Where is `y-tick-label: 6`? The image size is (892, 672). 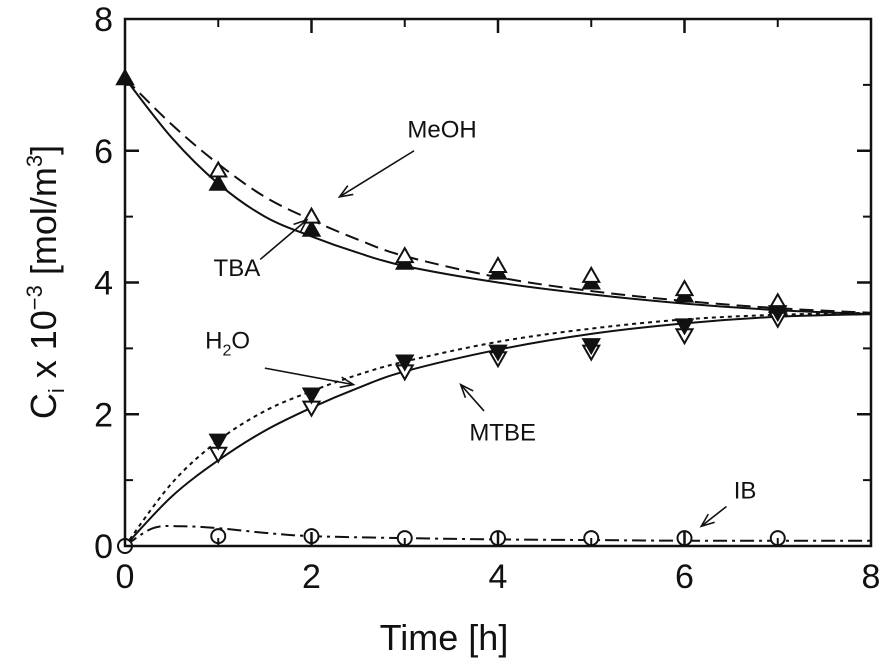 y-tick-label: 6 is located at coordinates (103, 152).